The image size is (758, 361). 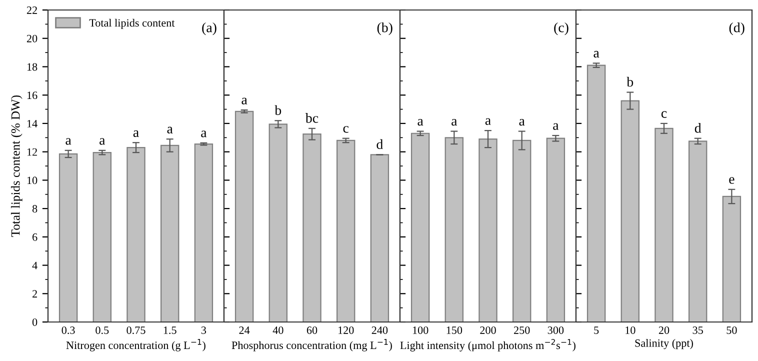 I want to click on x-tick-label: 0.3, so click(x=68, y=330).